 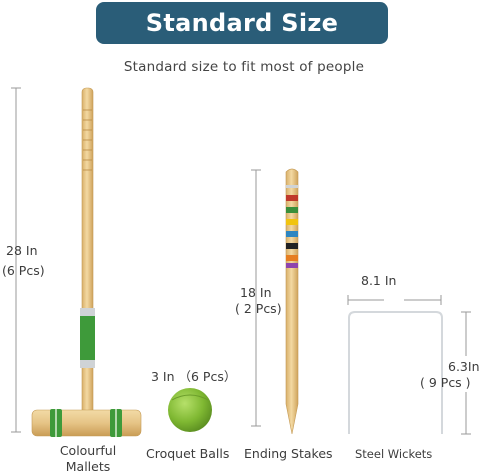 I want to click on stake-count-label: ( 2 Pcs), so click(x=258, y=308).